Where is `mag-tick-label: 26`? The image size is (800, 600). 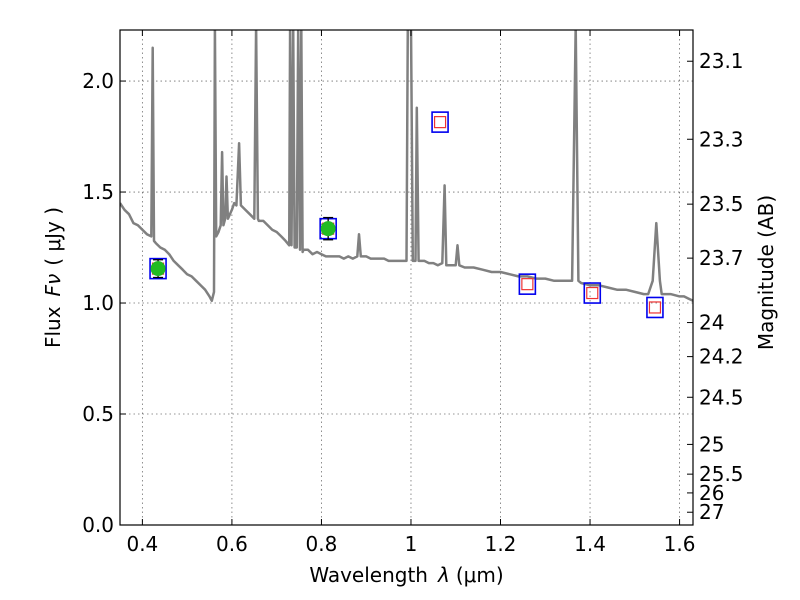
mag-tick-label: 26 is located at coordinates (711, 493).